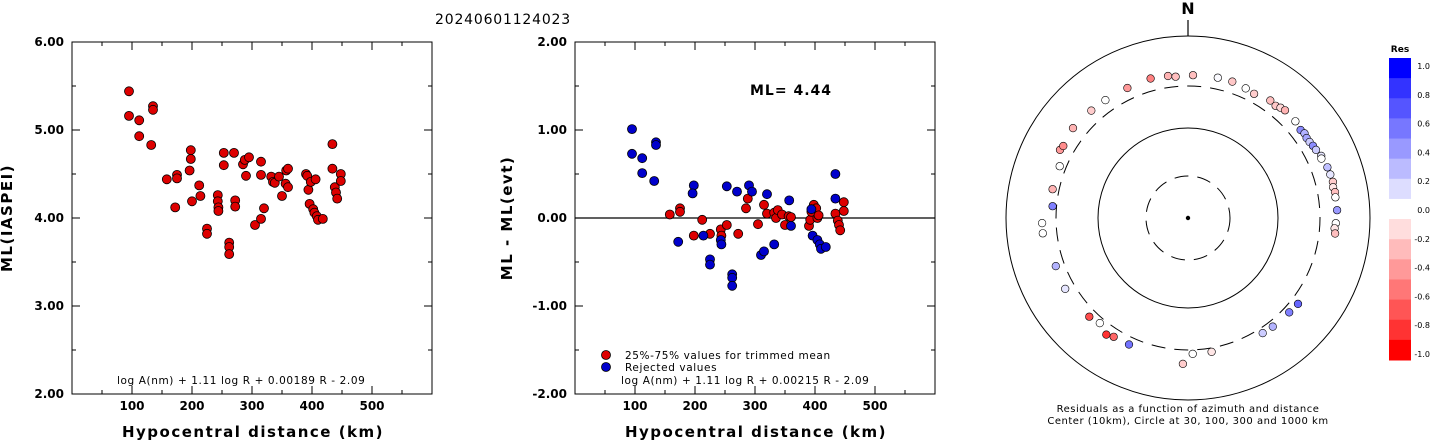 The image size is (1437, 441). I want to click on x-tick-label: 500, so click(371, 406).